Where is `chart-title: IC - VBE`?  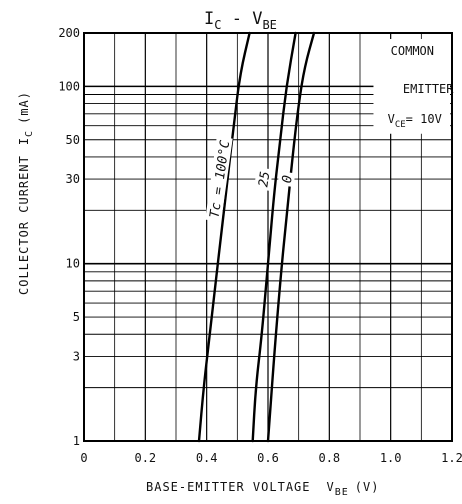 chart-title: IC - VBE is located at coordinates (240, 20).